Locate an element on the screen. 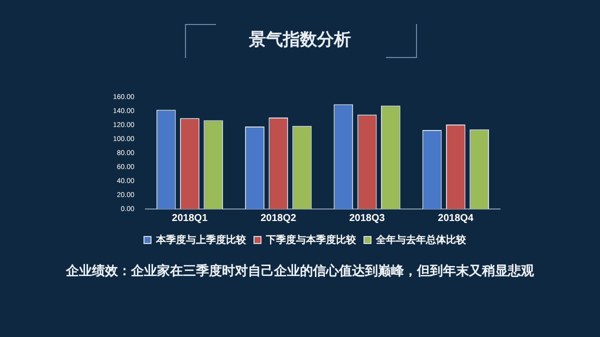 This screenshot has width=600, height=337. legend-label: 下季度与本季度比较 is located at coordinates (311, 240).